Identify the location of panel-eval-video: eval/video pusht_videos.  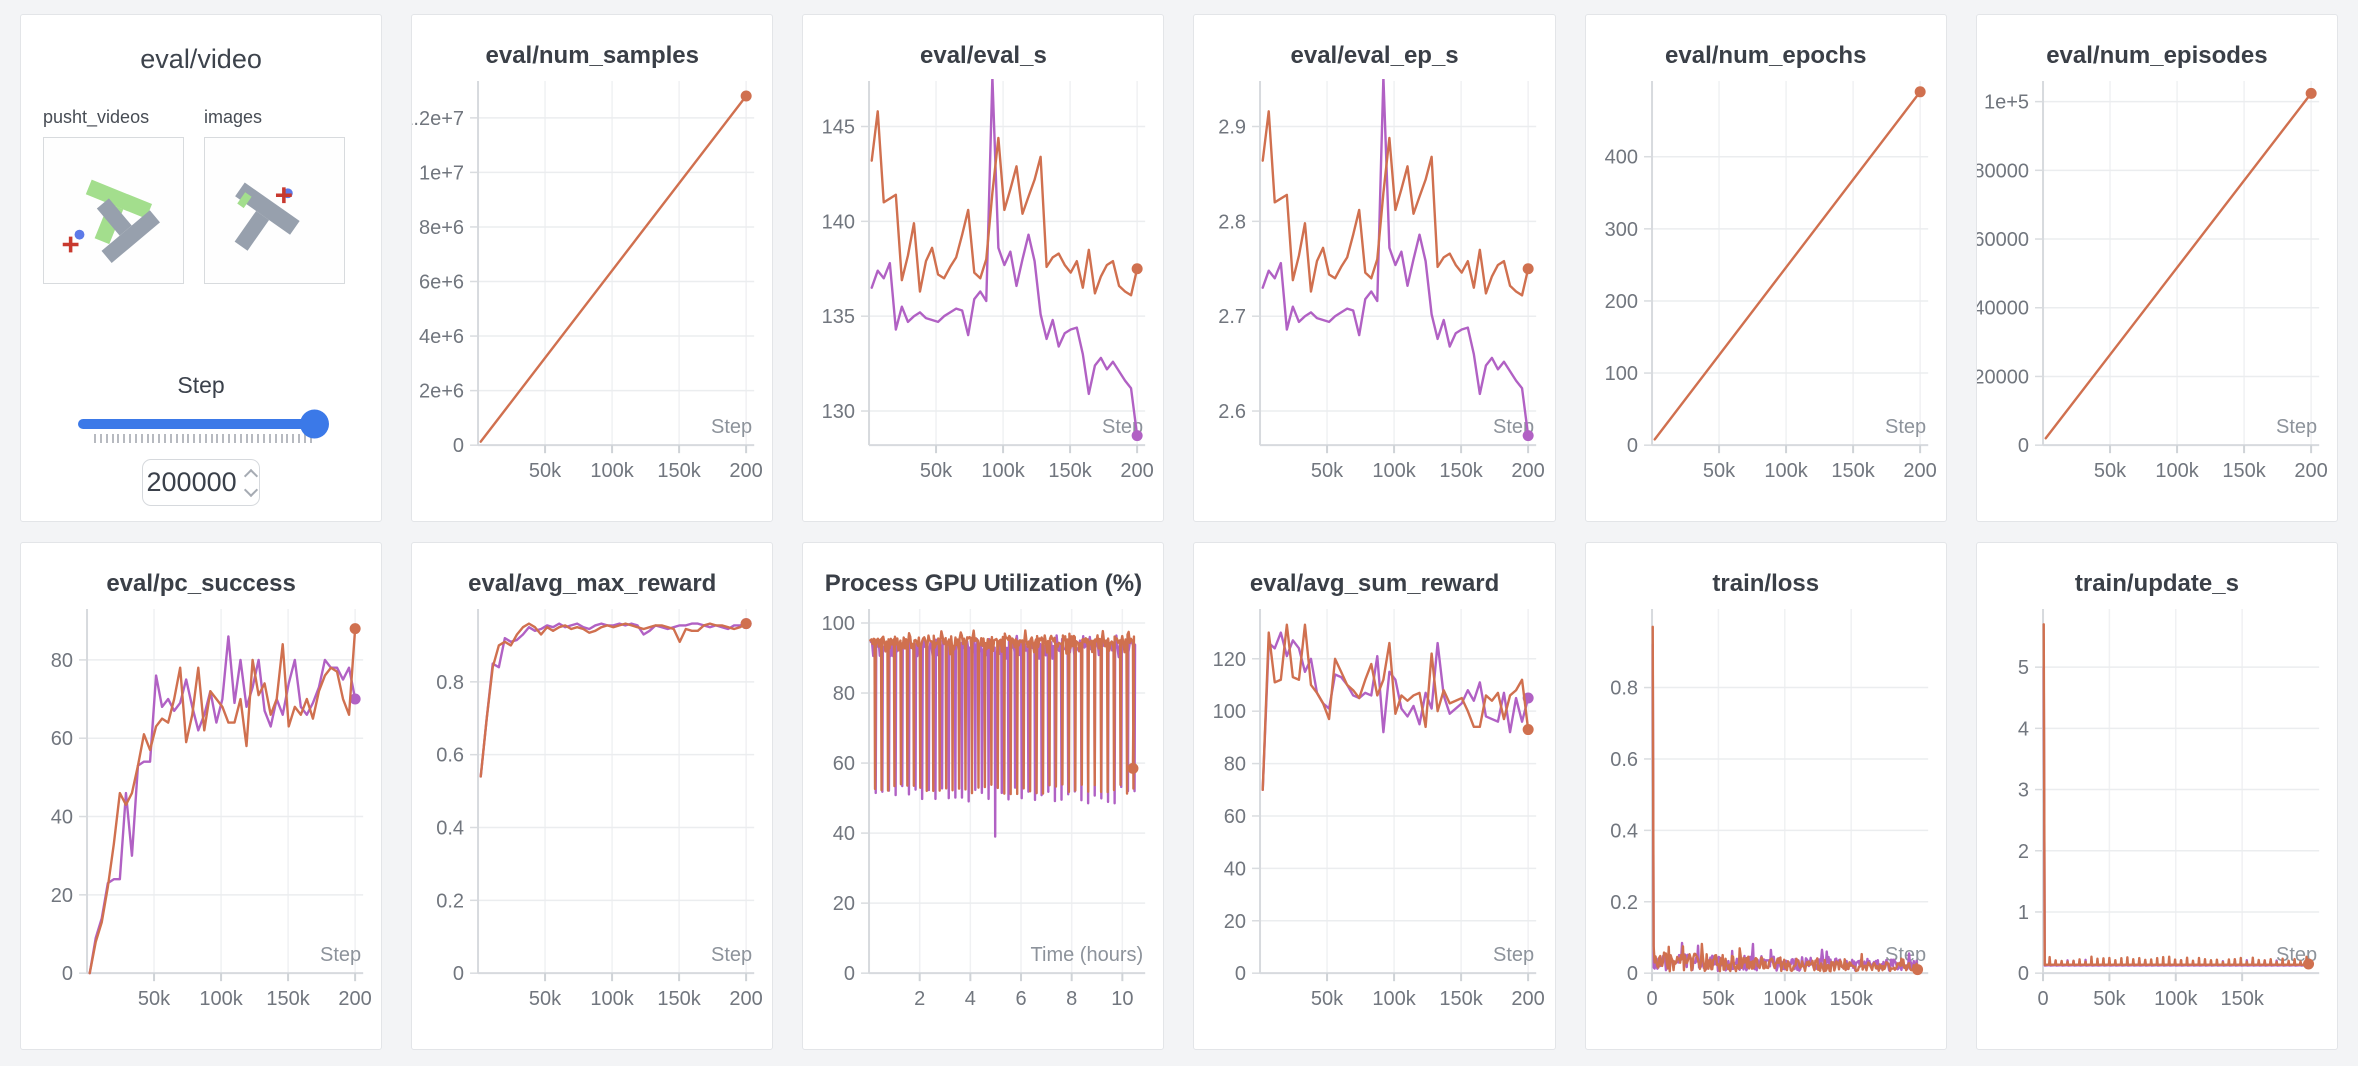
(201, 268).